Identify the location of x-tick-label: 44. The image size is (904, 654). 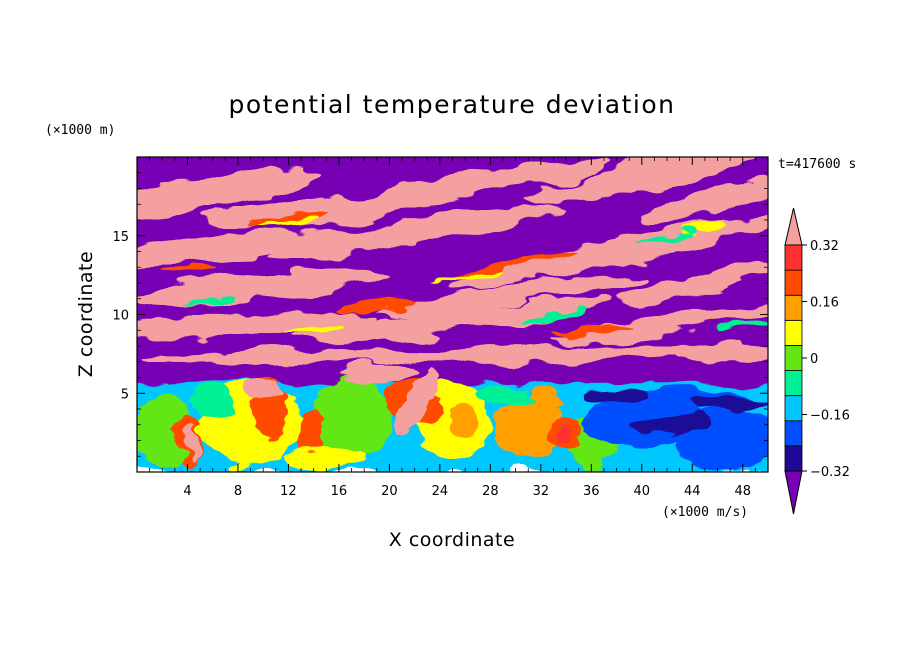
(692, 491).